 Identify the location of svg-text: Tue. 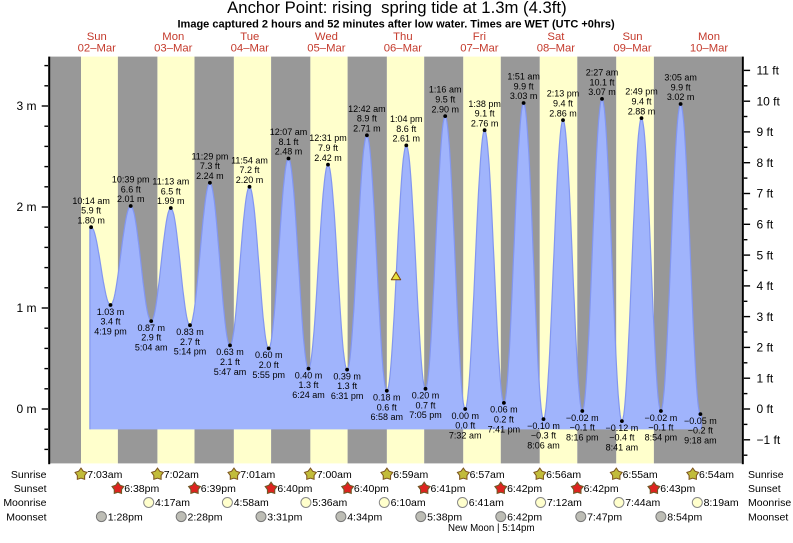
(249, 37).